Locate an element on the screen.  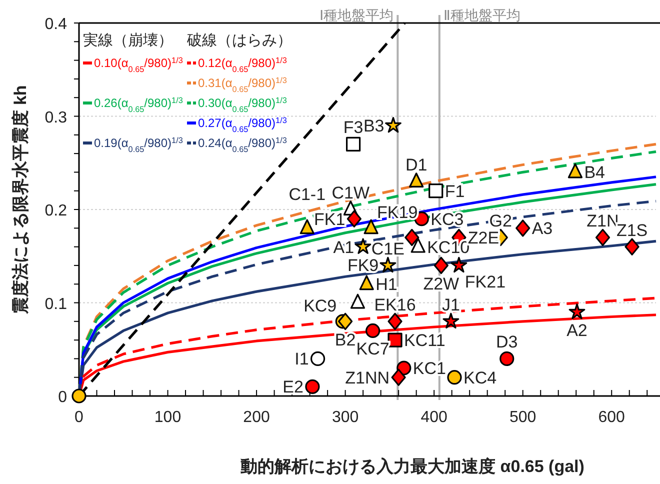
annotation: D1 is located at coordinates (416, 165).